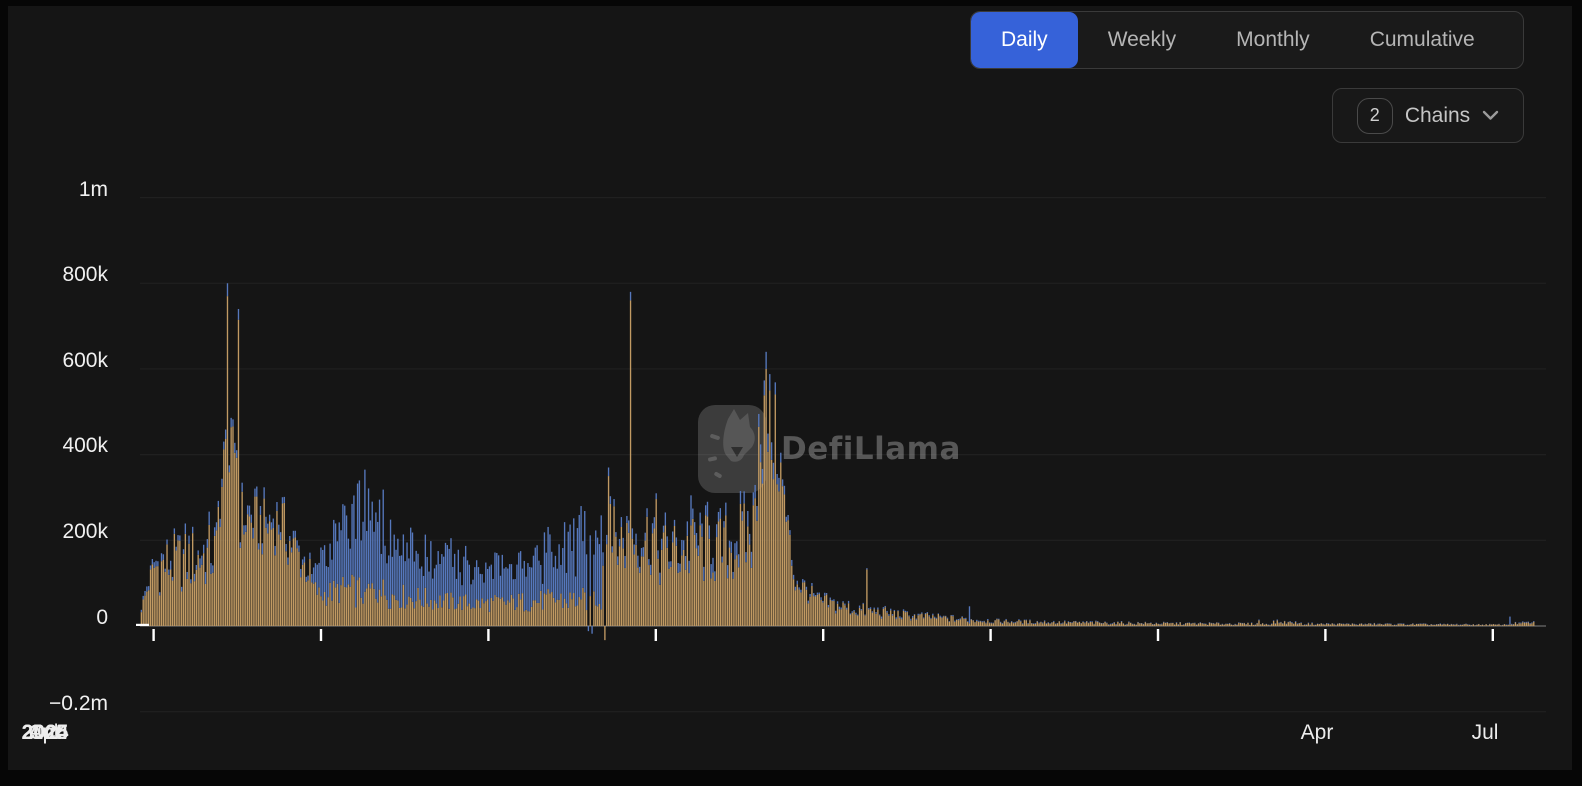 This screenshot has width=1582, height=786. I want to click on x-tick-oct-2023: Oct, so click(45, 732).